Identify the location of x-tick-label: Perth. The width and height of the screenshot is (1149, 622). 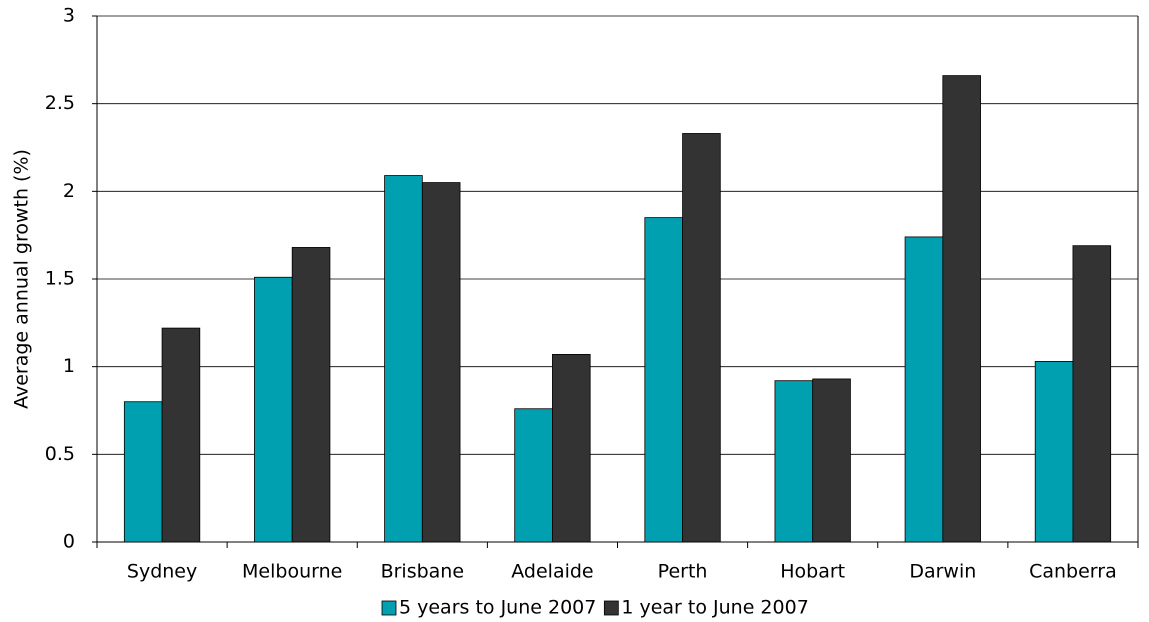
(683, 572).